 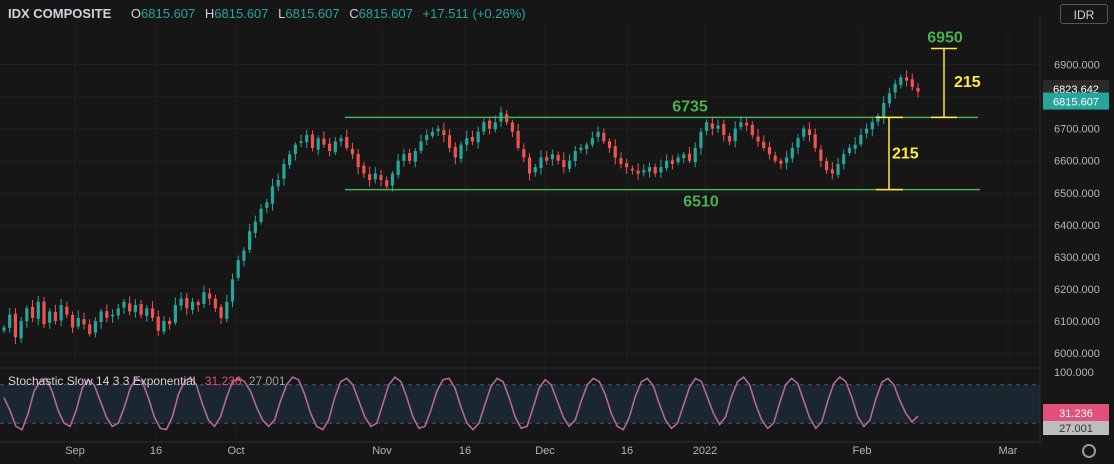 What do you see at coordinates (1074, 373) in the screenshot?
I see `stoch-y-tick: 100.000` at bounding box center [1074, 373].